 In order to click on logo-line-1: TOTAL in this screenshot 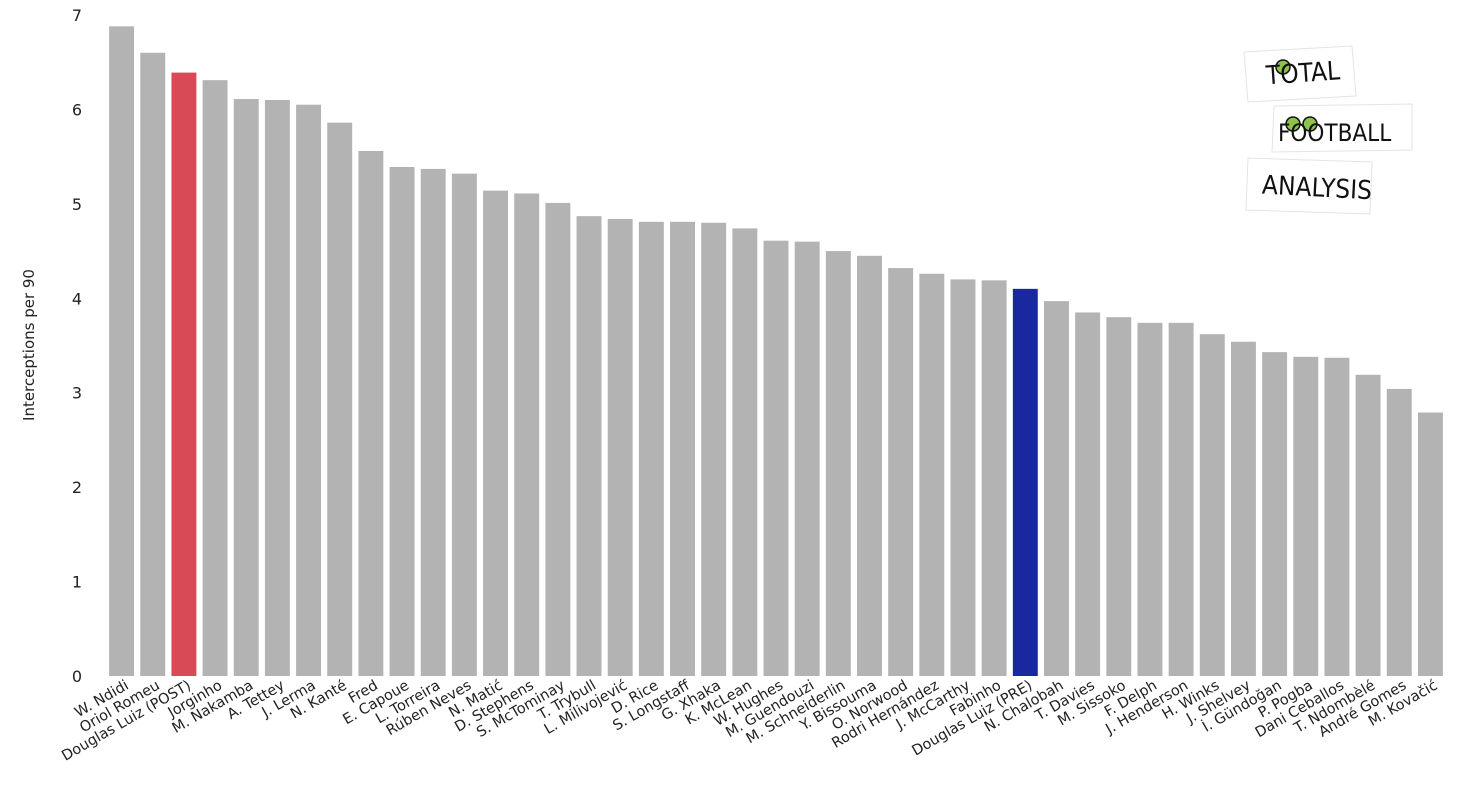, I will do `click(1302, 73)`.